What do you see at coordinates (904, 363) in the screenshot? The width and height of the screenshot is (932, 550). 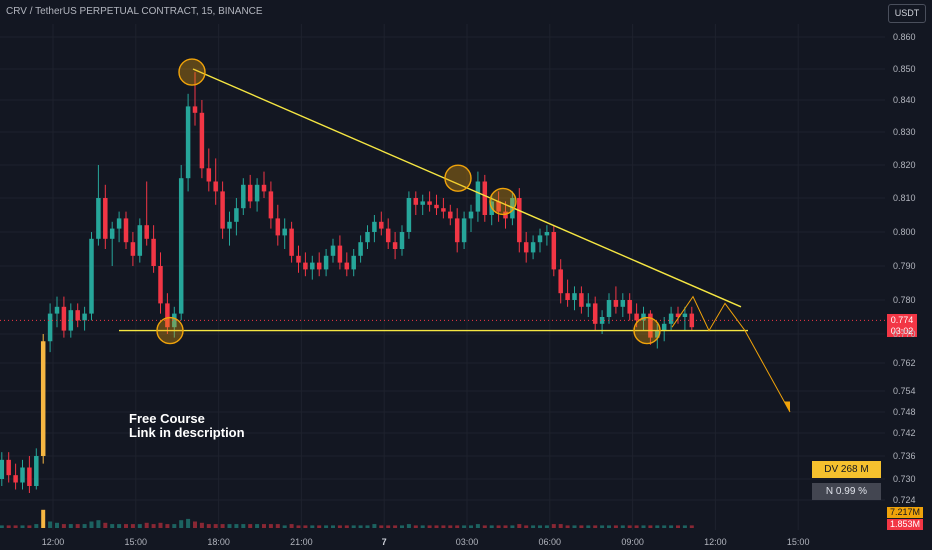 I see `y-tick-label: 0.762` at bounding box center [904, 363].